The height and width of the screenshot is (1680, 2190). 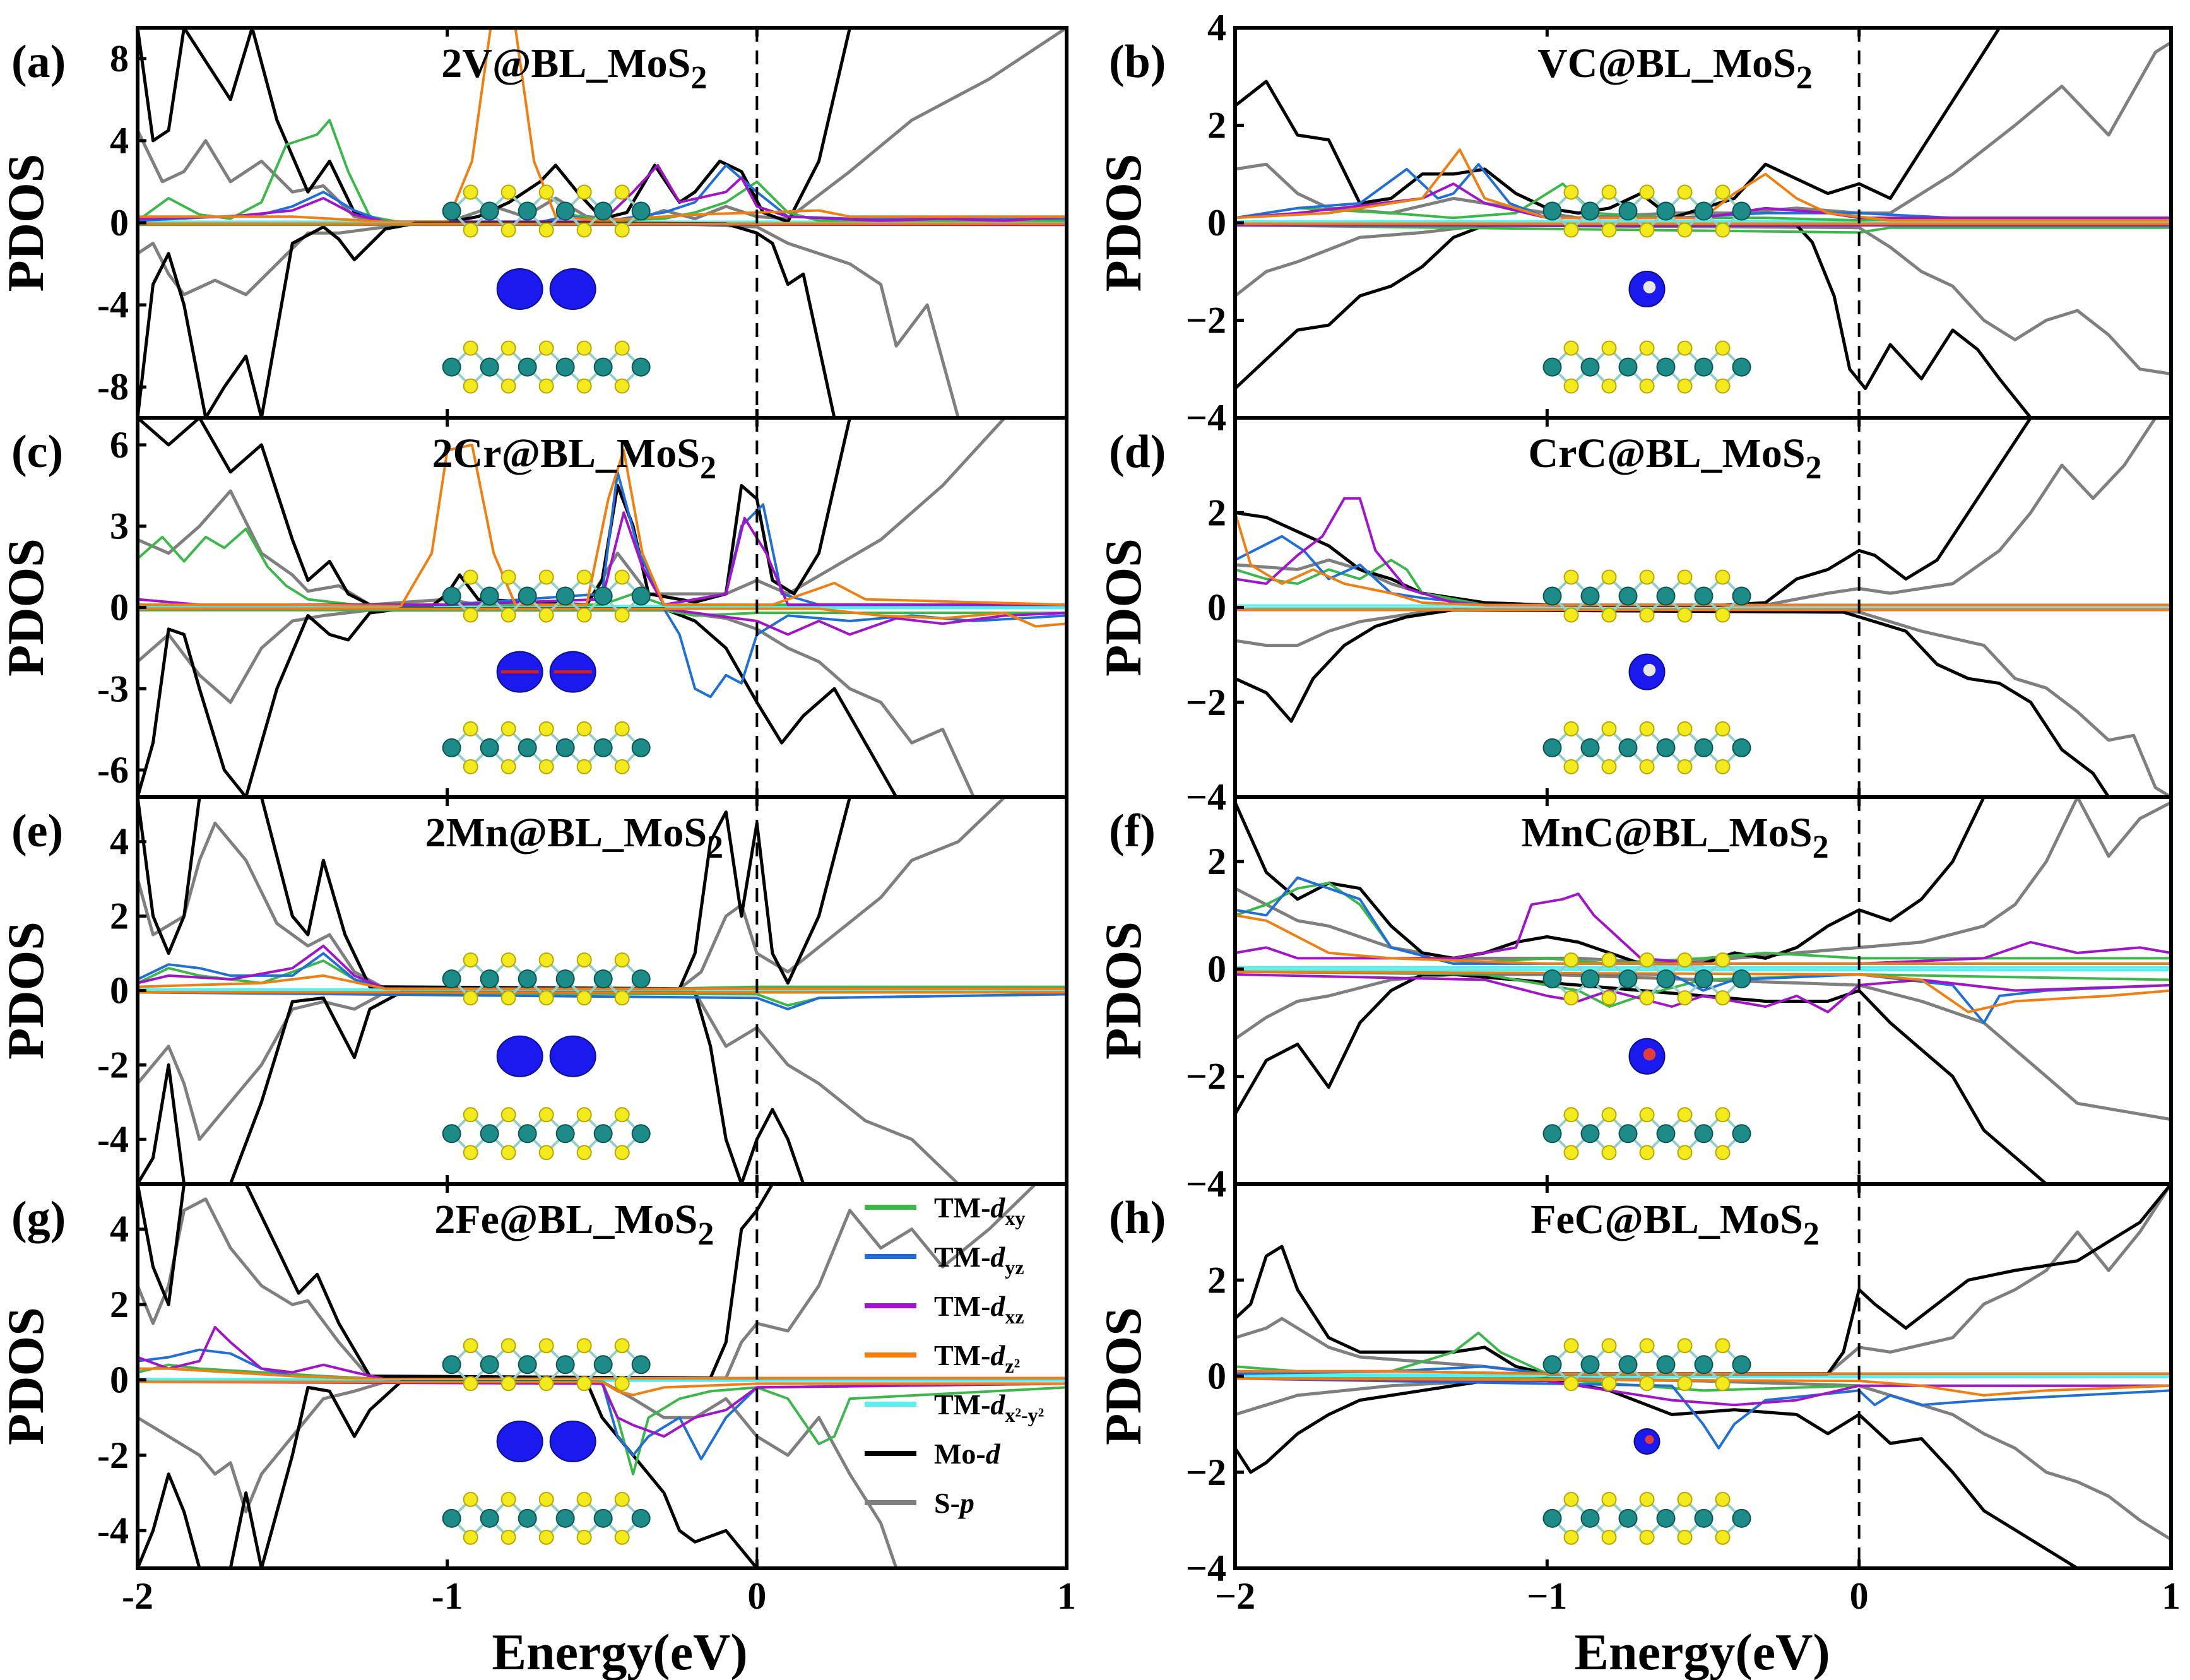 I want to click on panel-a-panel-label: (a), so click(x=38, y=62).